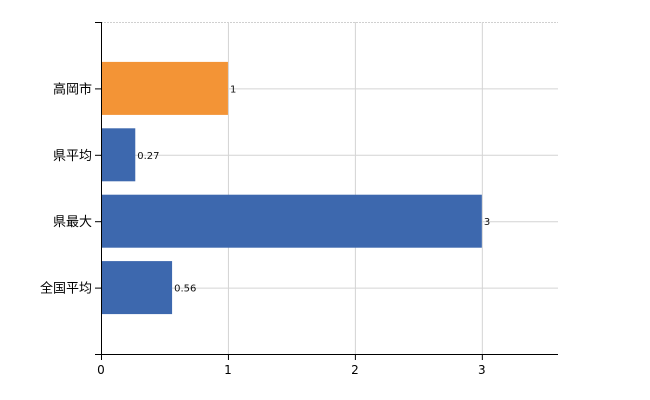 The height and width of the screenshot is (400, 650). What do you see at coordinates (72, 222) in the screenshot?
I see `y-tick-label: 県最大` at bounding box center [72, 222].